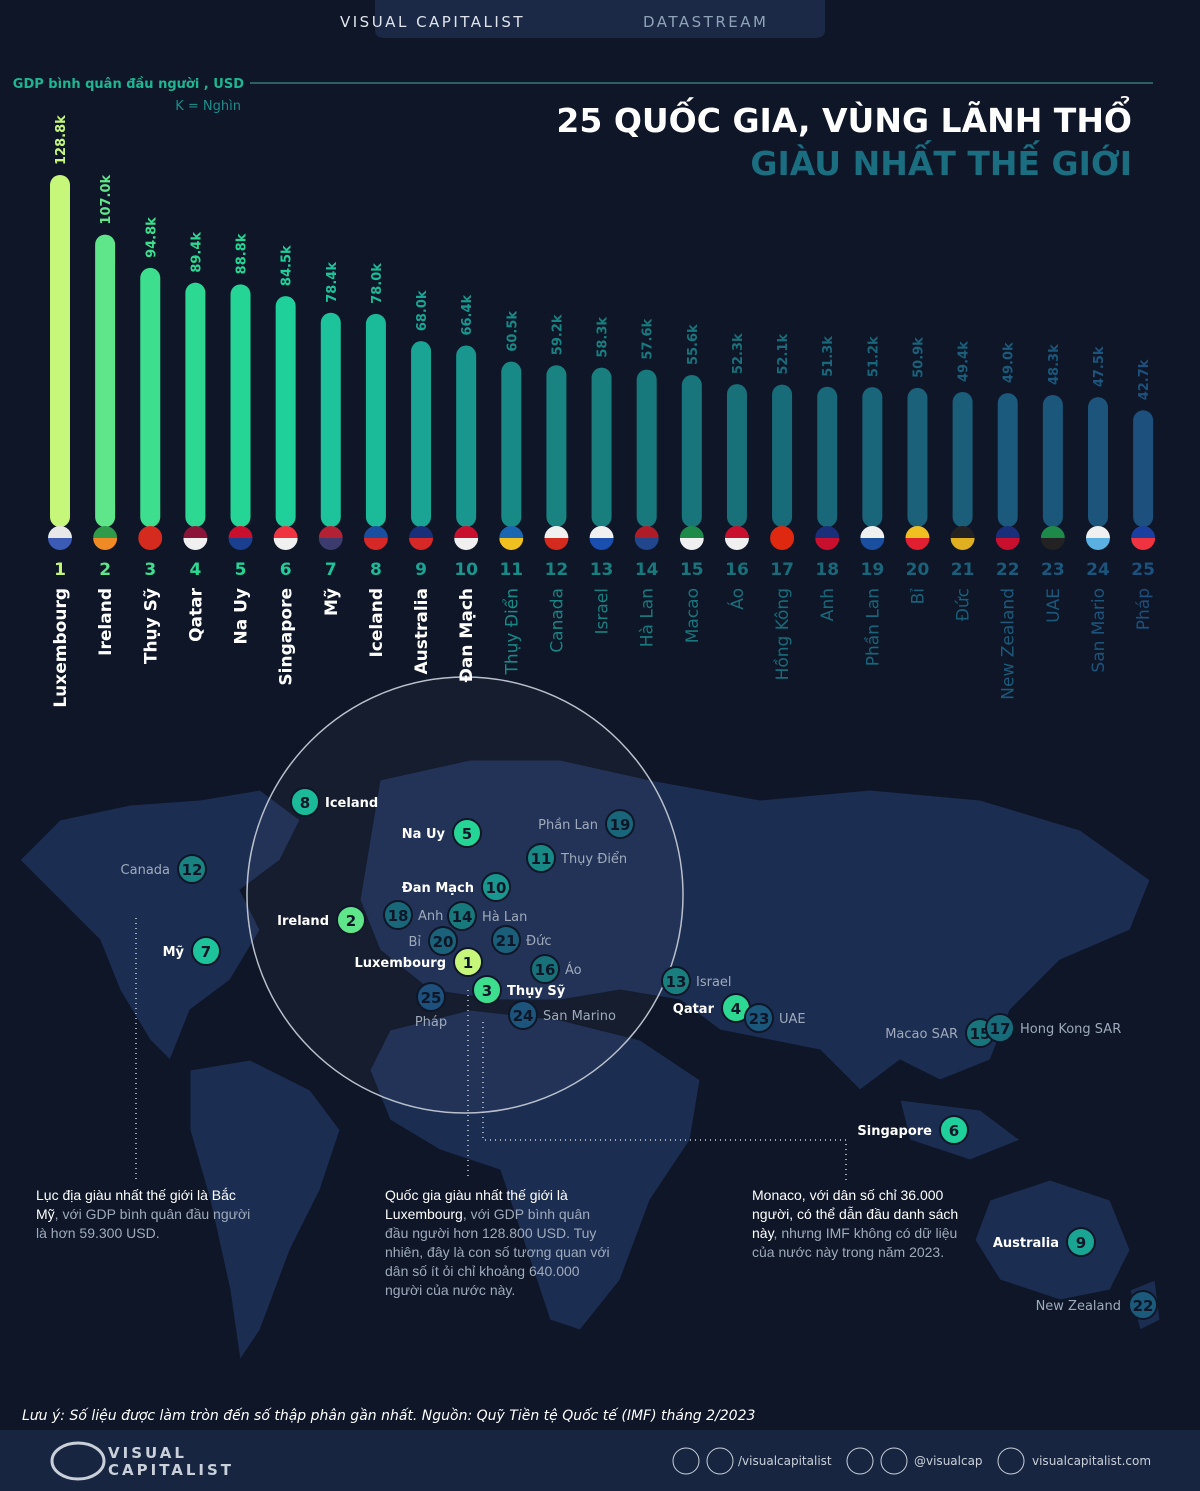 This screenshot has height=1491, width=1200. I want to click on x-tick-label: Mỹ, so click(332, 602).